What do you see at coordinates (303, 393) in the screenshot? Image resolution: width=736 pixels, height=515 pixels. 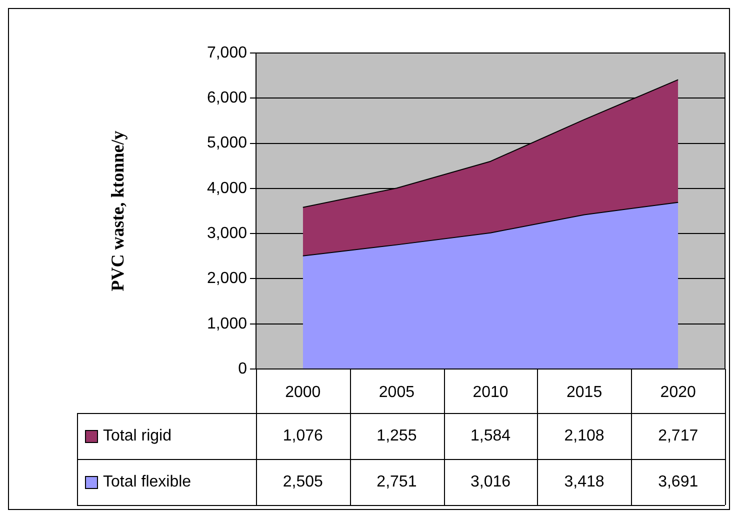 I see `x-tick-label: 2000` at bounding box center [303, 393].